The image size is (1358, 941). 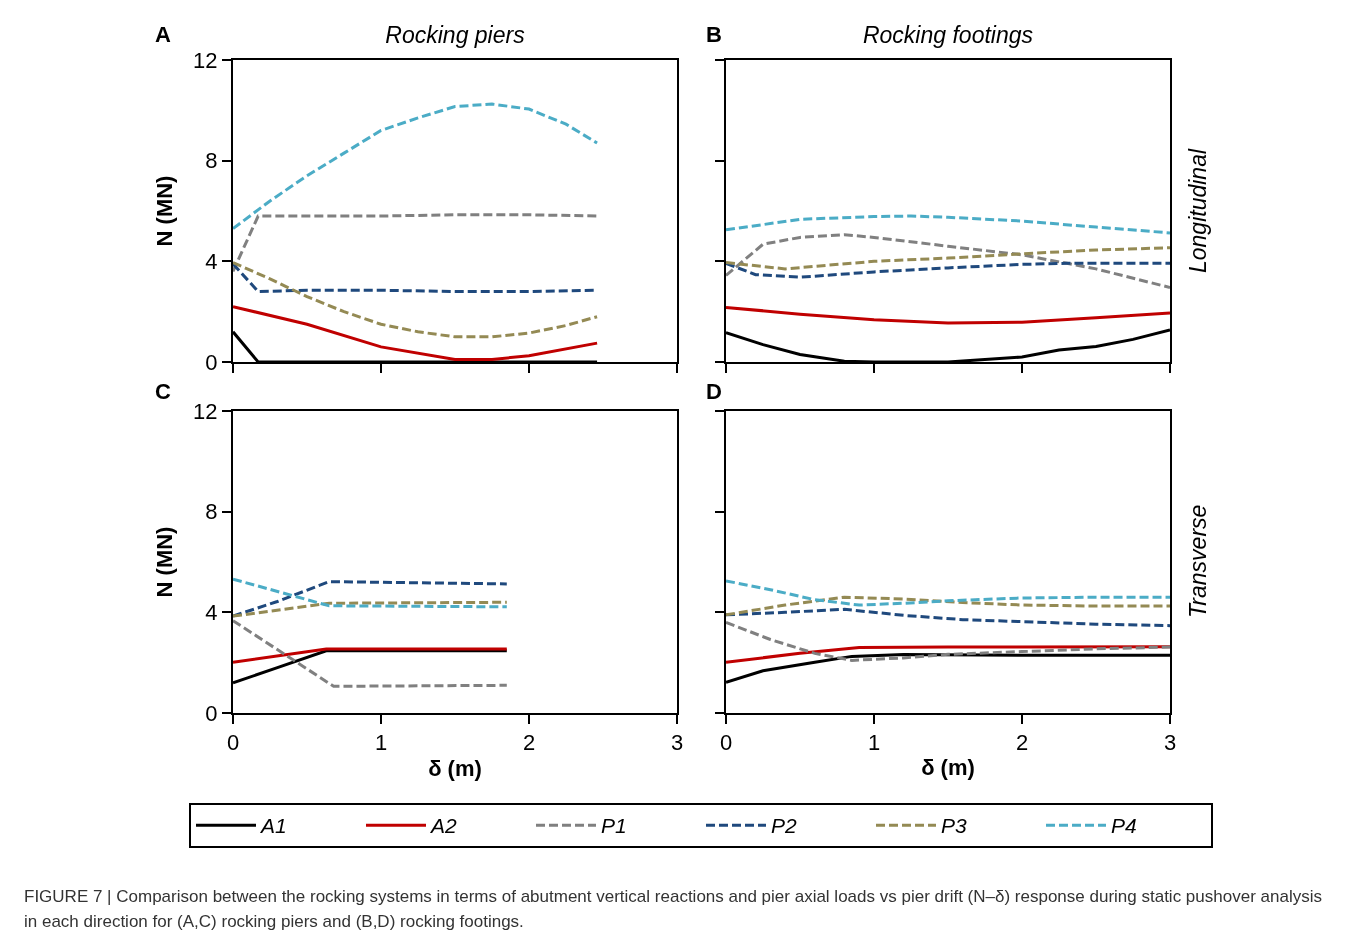 I want to click on chart-title: Rocking footings, so click(x=948, y=35).